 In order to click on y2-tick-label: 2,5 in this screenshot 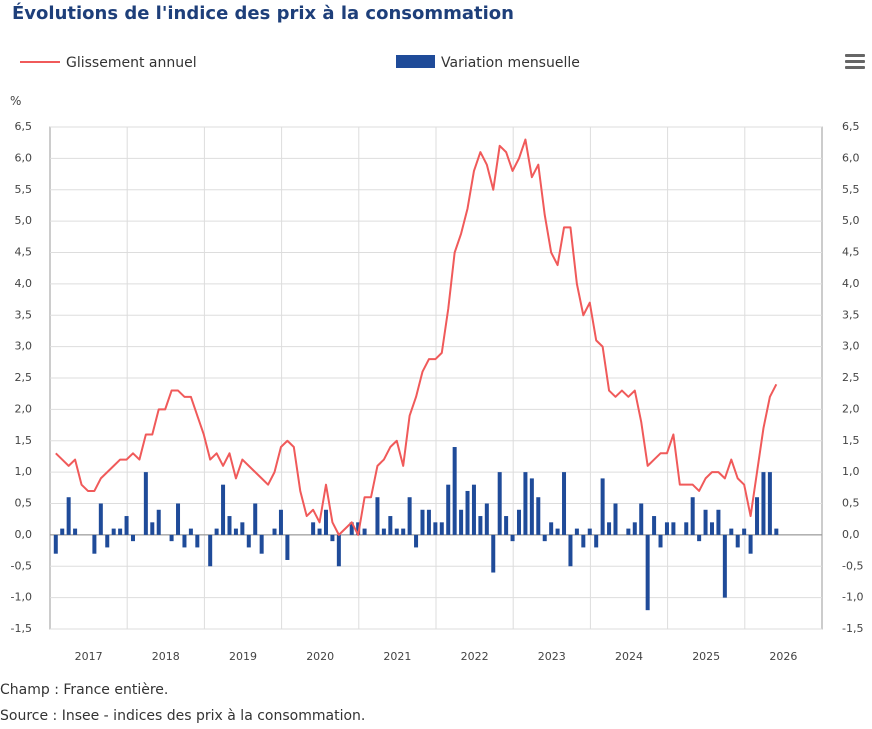, I will do `click(851, 377)`.